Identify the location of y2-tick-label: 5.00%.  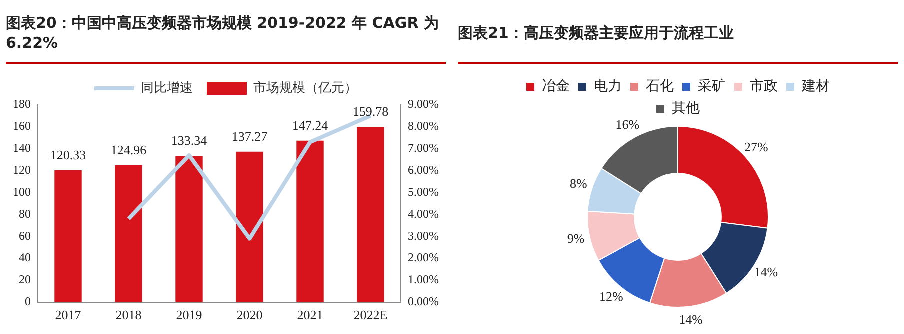
(424, 191).